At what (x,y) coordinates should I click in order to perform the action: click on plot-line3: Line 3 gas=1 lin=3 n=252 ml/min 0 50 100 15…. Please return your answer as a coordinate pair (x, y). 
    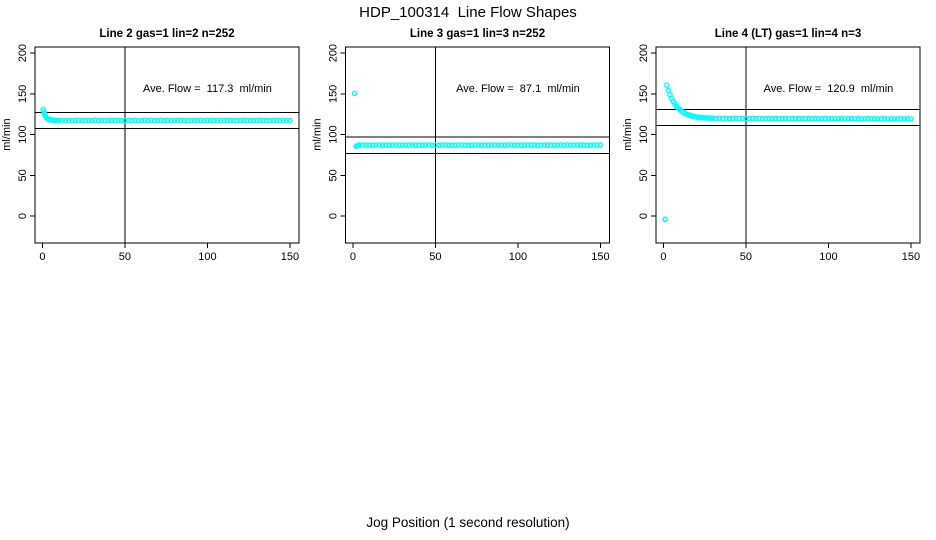
    Looking at the image, I should click on (461, 145).